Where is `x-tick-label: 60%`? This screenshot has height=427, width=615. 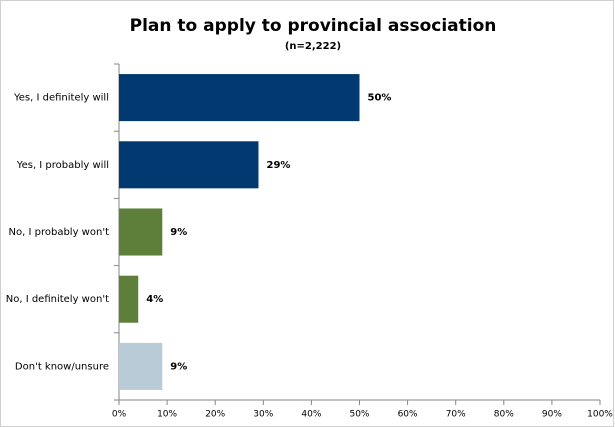 x-tick-label: 60% is located at coordinates (408, 415).